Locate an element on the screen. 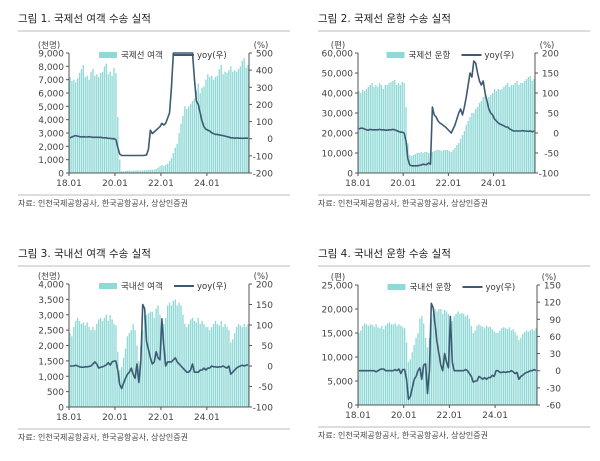 The image size is (600, 461). x-tick-label: 22.01 is located at coordinates (449, 184).